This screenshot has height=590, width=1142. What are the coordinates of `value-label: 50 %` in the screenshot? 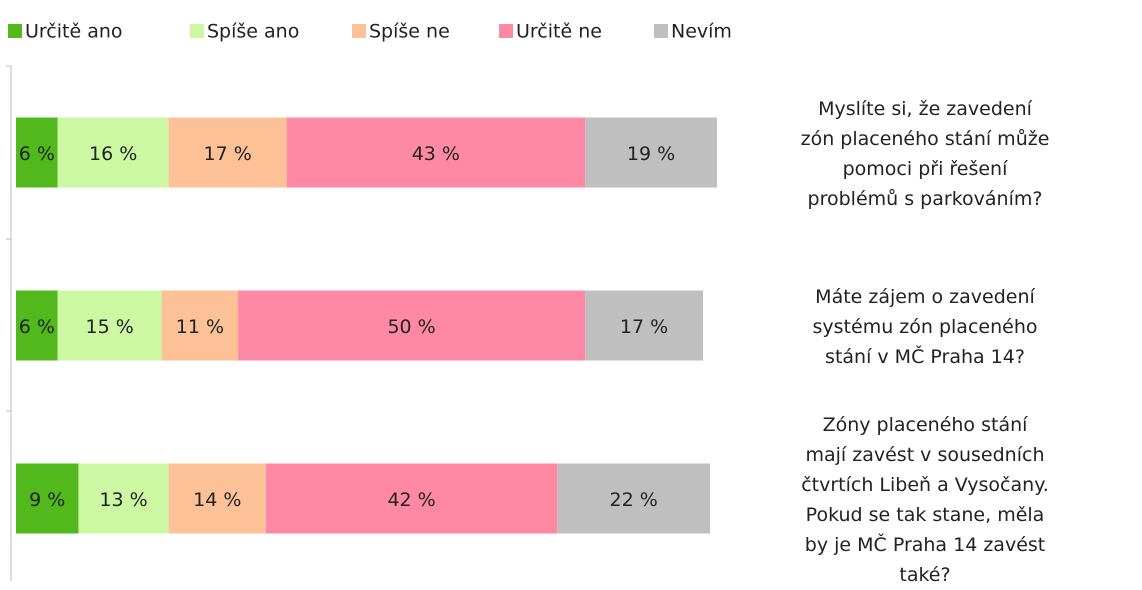 It's located at (411, 327).